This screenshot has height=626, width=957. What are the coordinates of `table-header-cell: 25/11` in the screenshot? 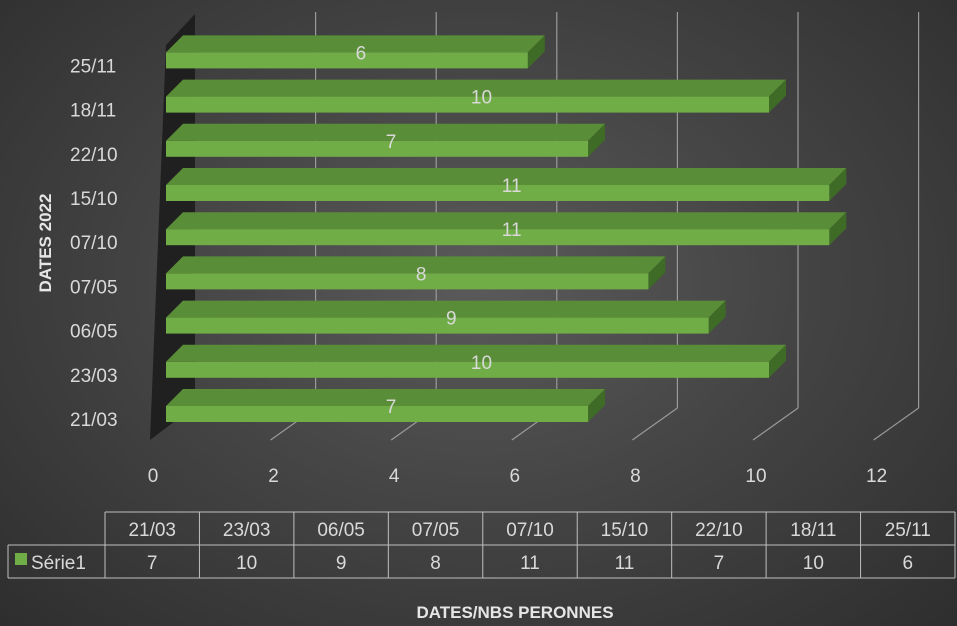 It's located at (908, 530).